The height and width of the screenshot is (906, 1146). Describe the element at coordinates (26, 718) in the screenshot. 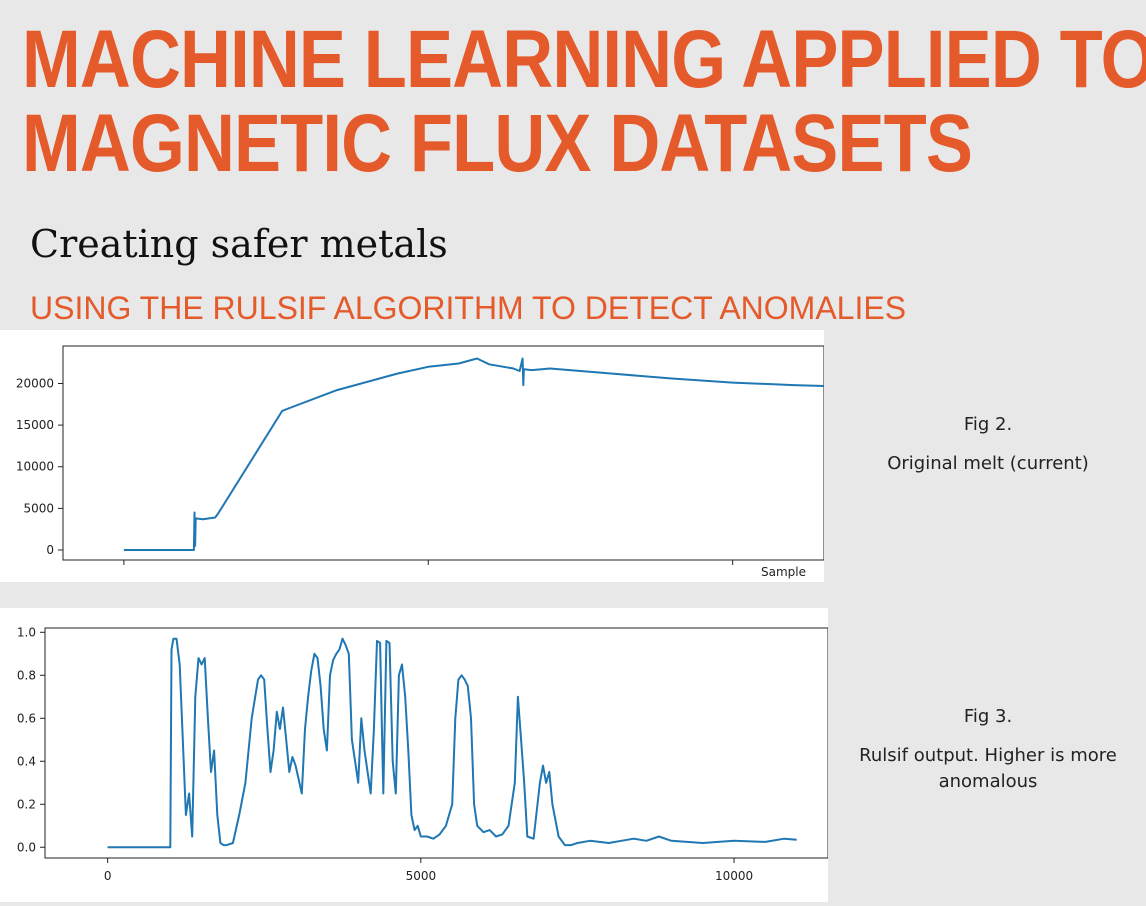

I see `y-tick-label: 0.6` at that location.